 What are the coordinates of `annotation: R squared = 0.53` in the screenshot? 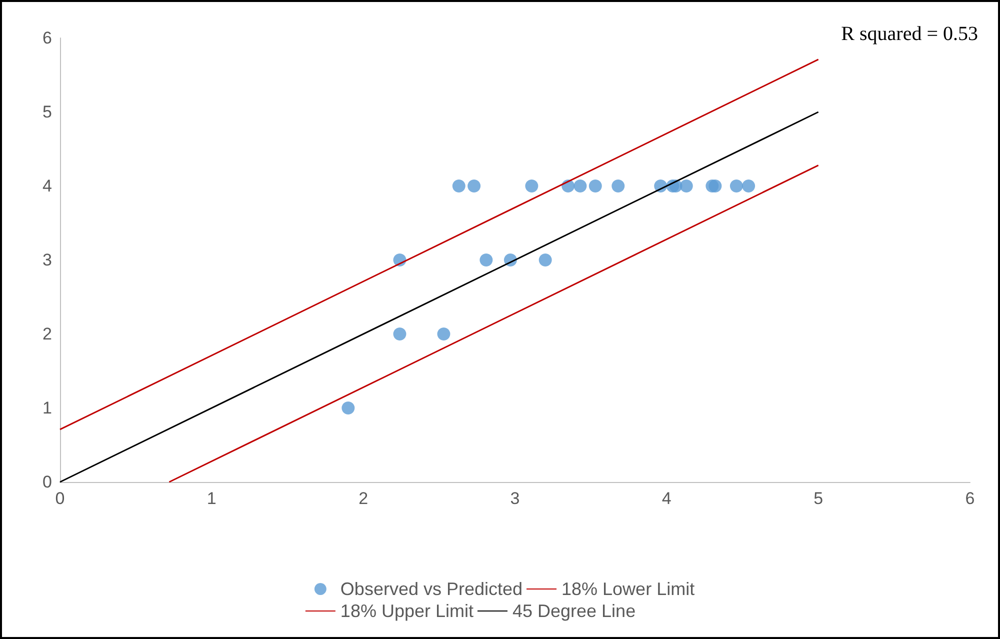 It's located at (909, 34).